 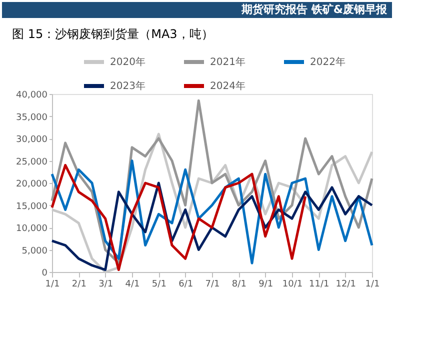 I want to click on x-tick-label: 2/1, so click(x=79, y=285).